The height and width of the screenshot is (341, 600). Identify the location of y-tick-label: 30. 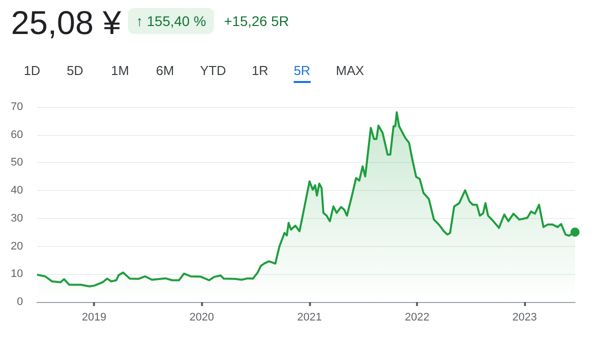
(16, 218).